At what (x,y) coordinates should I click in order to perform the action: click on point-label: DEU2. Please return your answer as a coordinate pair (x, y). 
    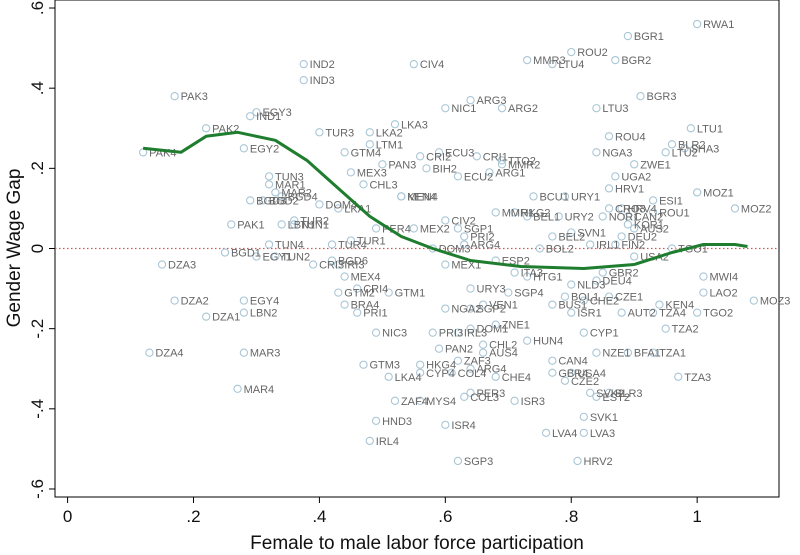
    Looking at the image, I should click on (642, 237).